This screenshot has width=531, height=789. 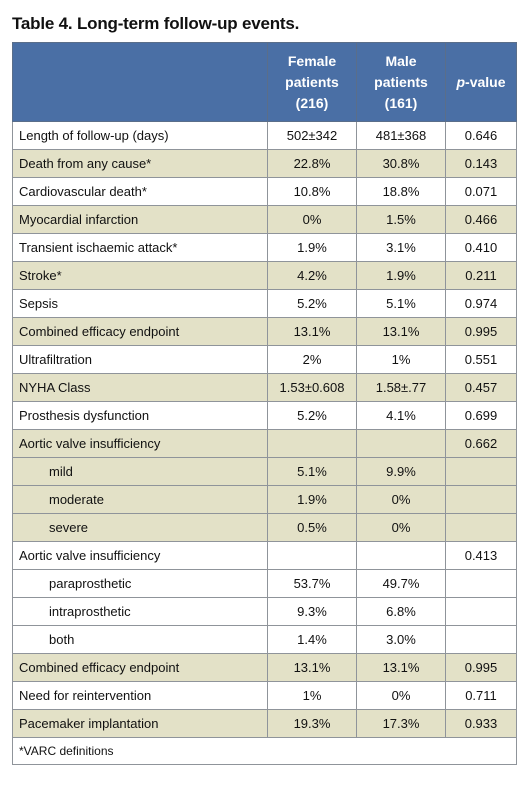 I want to click on table-row: Pacemaker implantation 19.3% 17.3% 0.933, so click(x=264, y=723).